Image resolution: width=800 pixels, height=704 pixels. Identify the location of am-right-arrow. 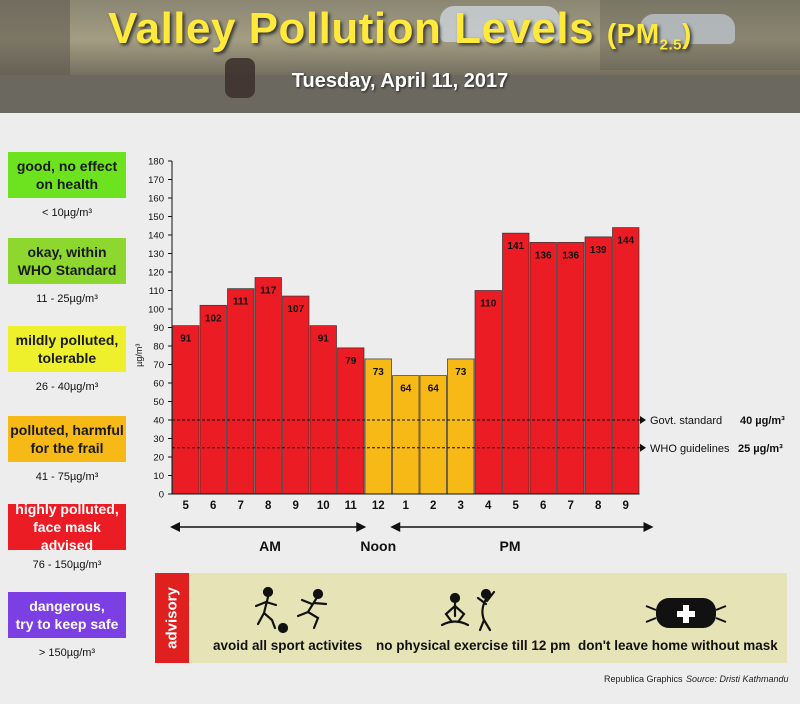
(361, 527).